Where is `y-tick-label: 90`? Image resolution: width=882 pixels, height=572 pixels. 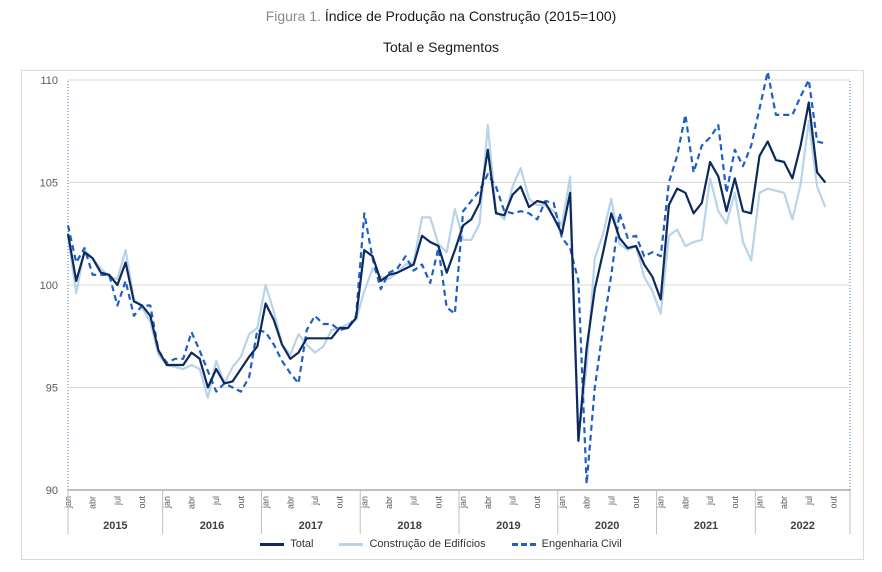
y-tick-label: 90 is located at coordinates (52, 491).